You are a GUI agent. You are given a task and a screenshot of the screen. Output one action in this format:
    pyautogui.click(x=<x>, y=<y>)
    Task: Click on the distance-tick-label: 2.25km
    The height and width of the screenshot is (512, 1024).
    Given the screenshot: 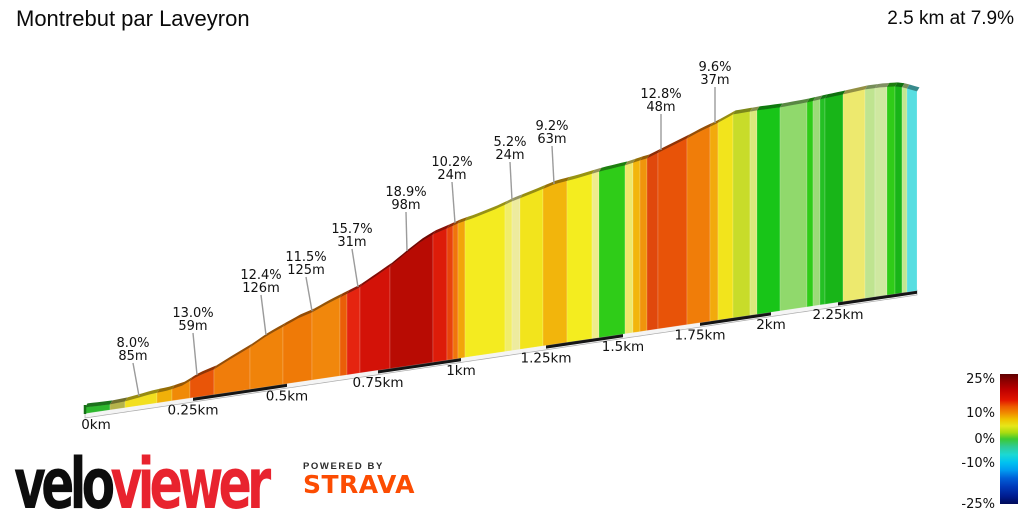 What is the action you would take?
    pyautogui.click(x=837, y=315)
    